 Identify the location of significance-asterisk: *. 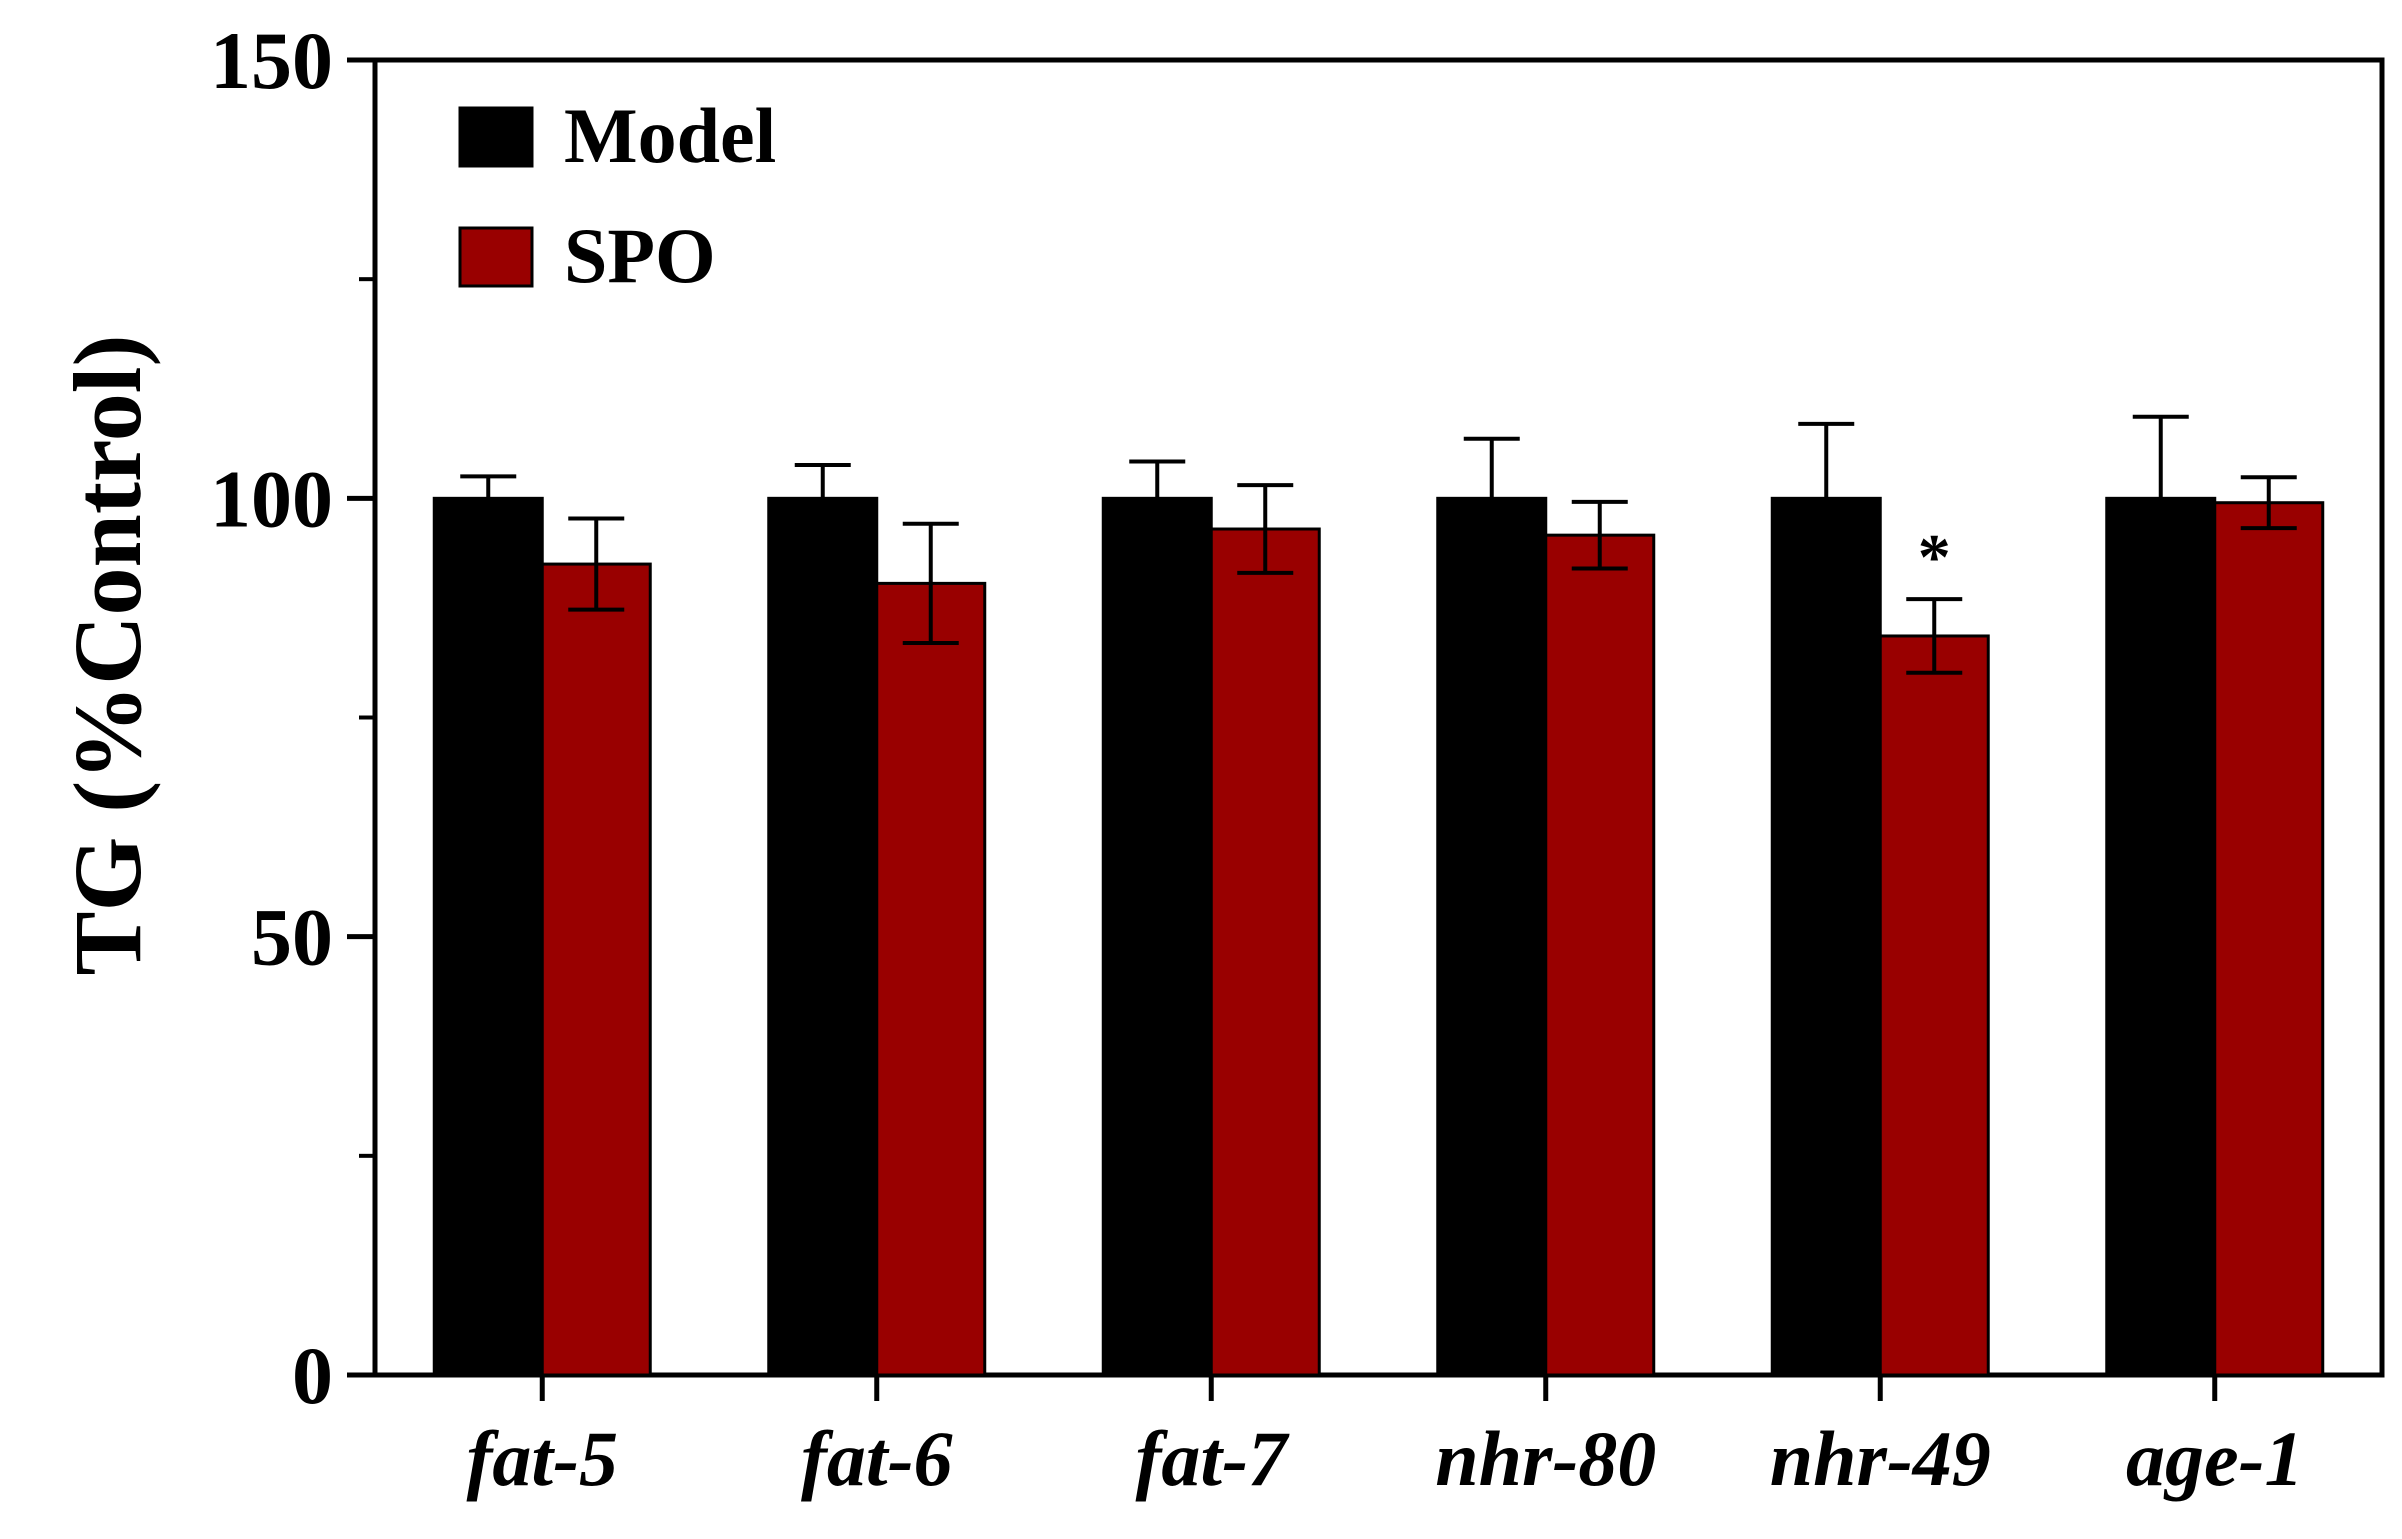
(1934, 557).